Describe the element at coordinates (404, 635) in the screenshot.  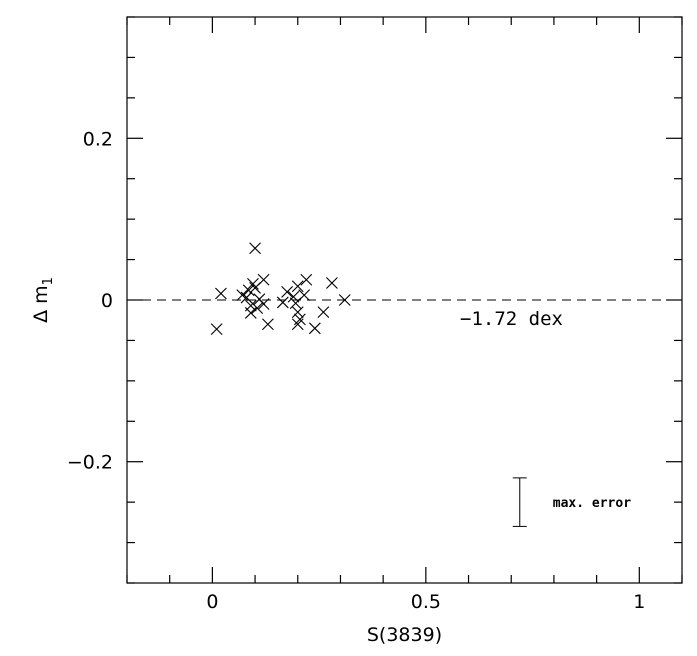
I see `x-axis-title: S(3839)` at that location.